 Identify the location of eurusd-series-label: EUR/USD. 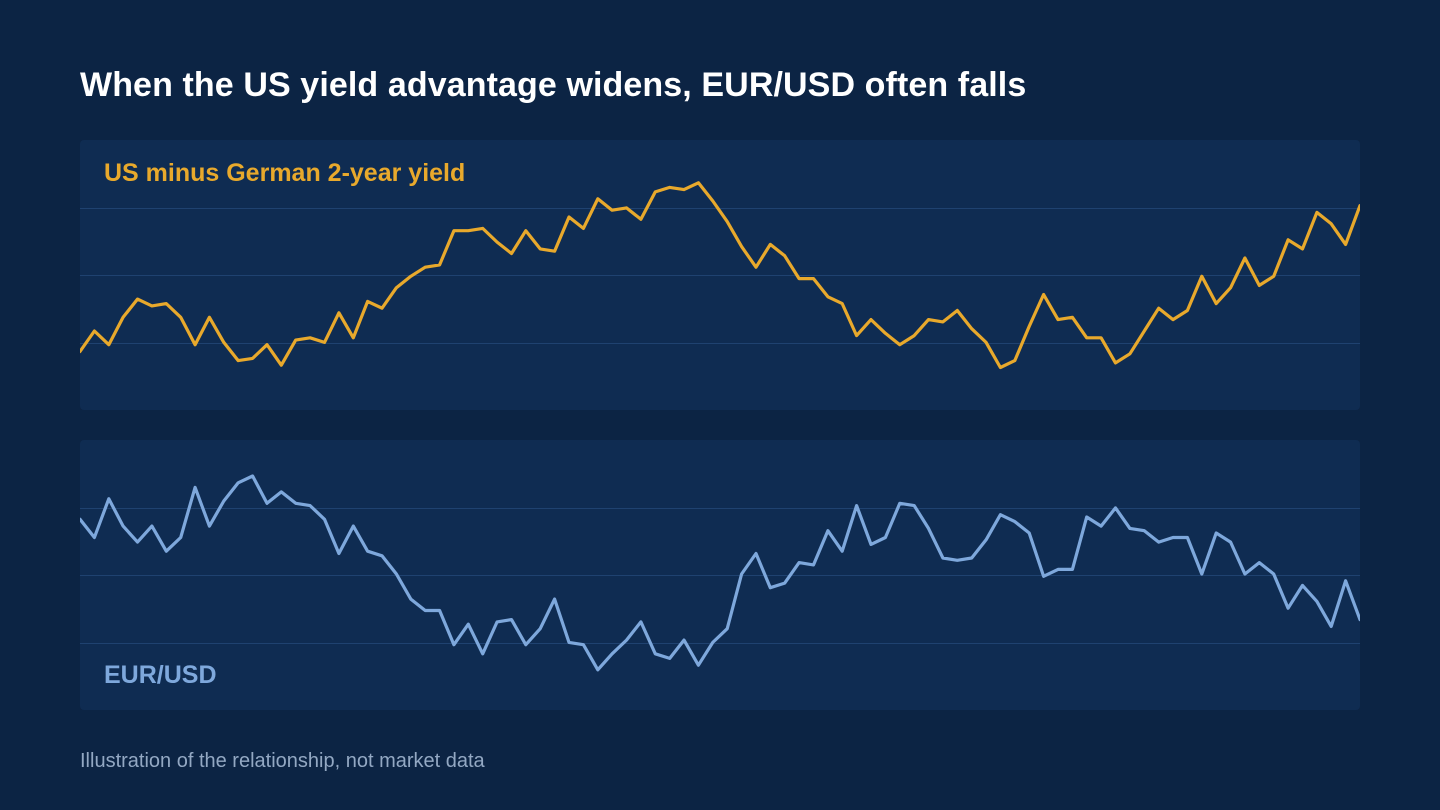
(160, 675).